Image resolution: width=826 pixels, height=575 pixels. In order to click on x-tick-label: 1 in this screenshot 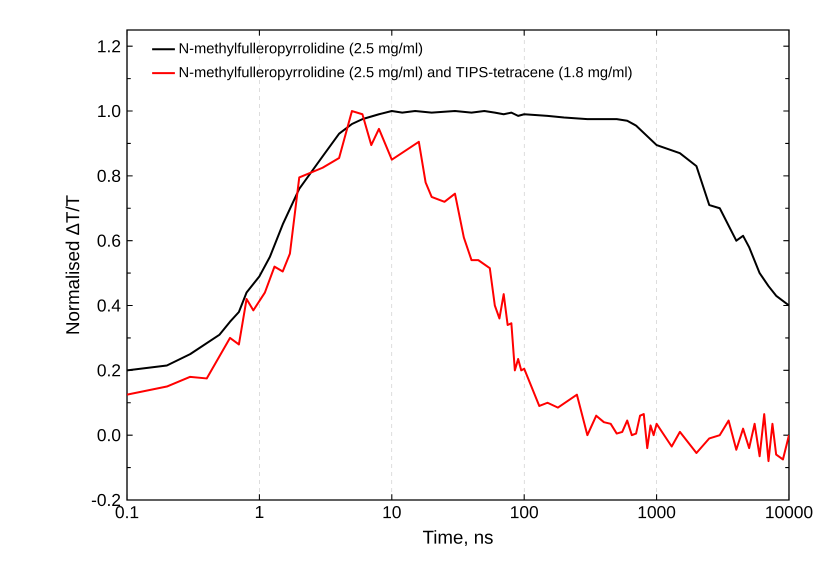, I will do `click(260, 512)`.